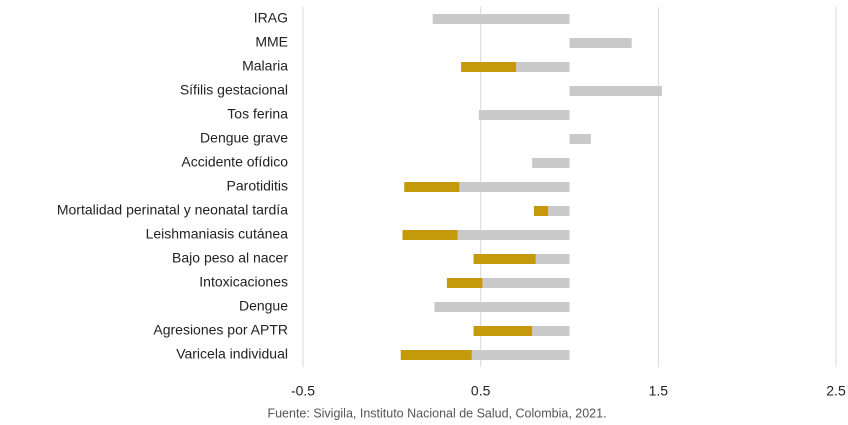  What do you see at coordinates (244, 138) in the screenshot?
I see `y-tick-label: Dengue grave` at bounding box center [244, 138].